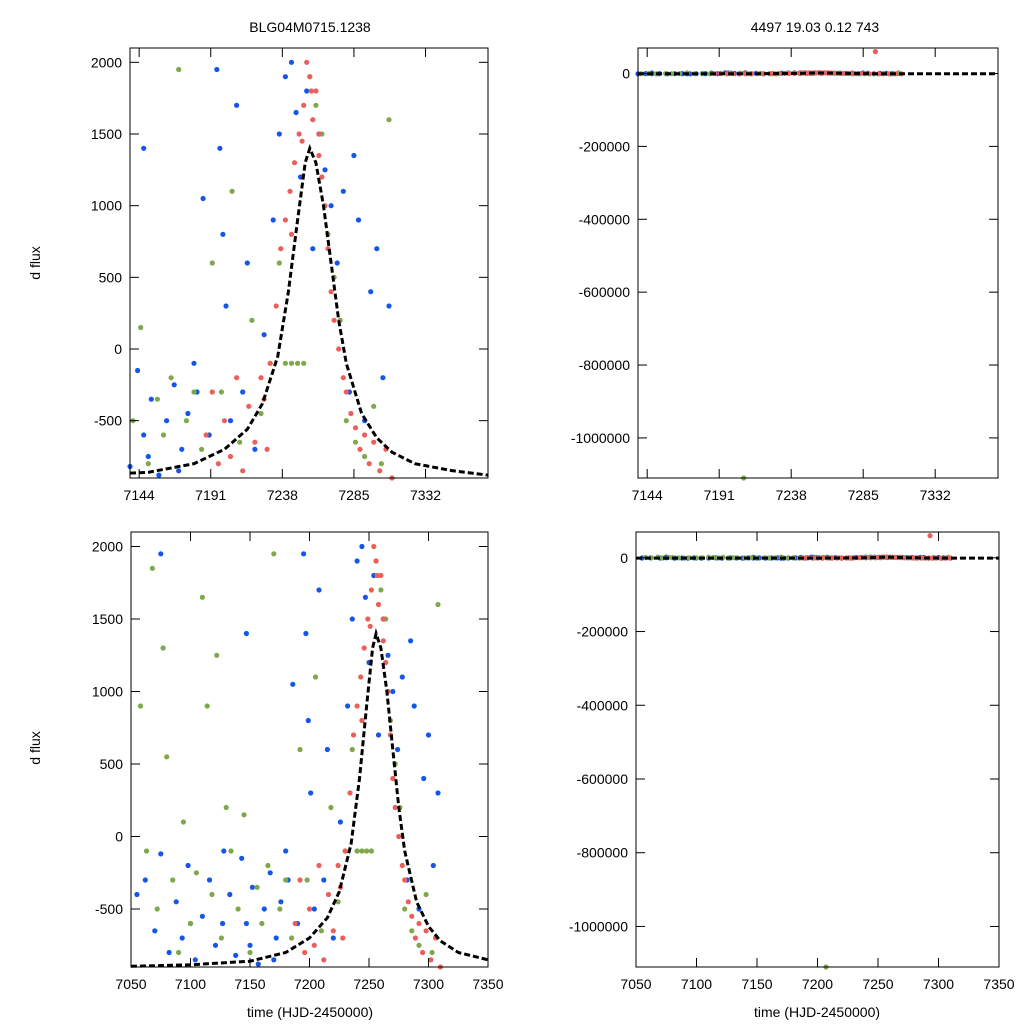 This screenshot has width=1024, height=1024. I want to click on plot-frame, so click(309, 263).